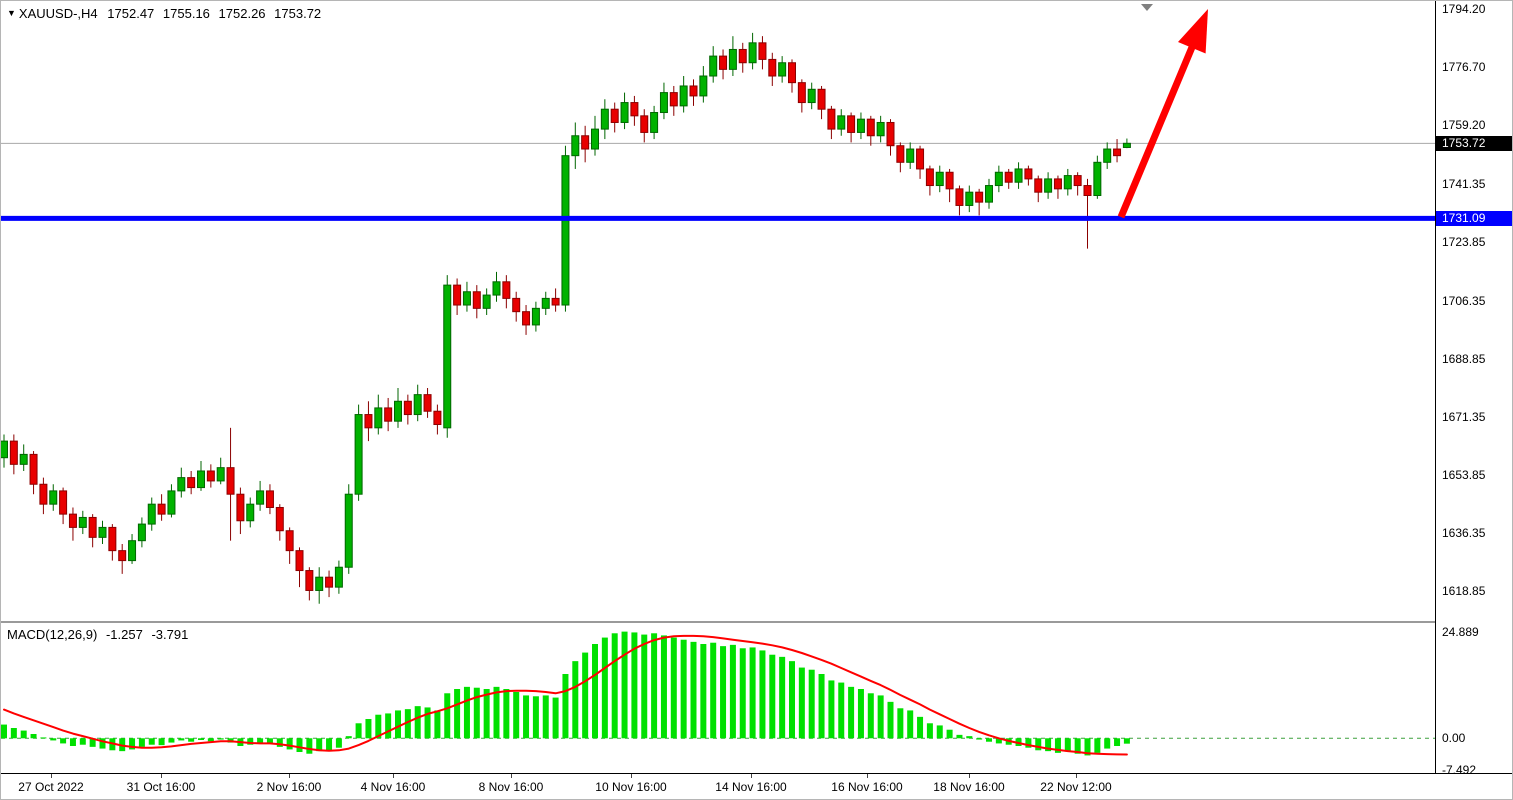  What do you see at coordinates (1464, 125) in the screenshot?
I see `price-axis-label: 1759.20` at bounding box center [1464, 125].